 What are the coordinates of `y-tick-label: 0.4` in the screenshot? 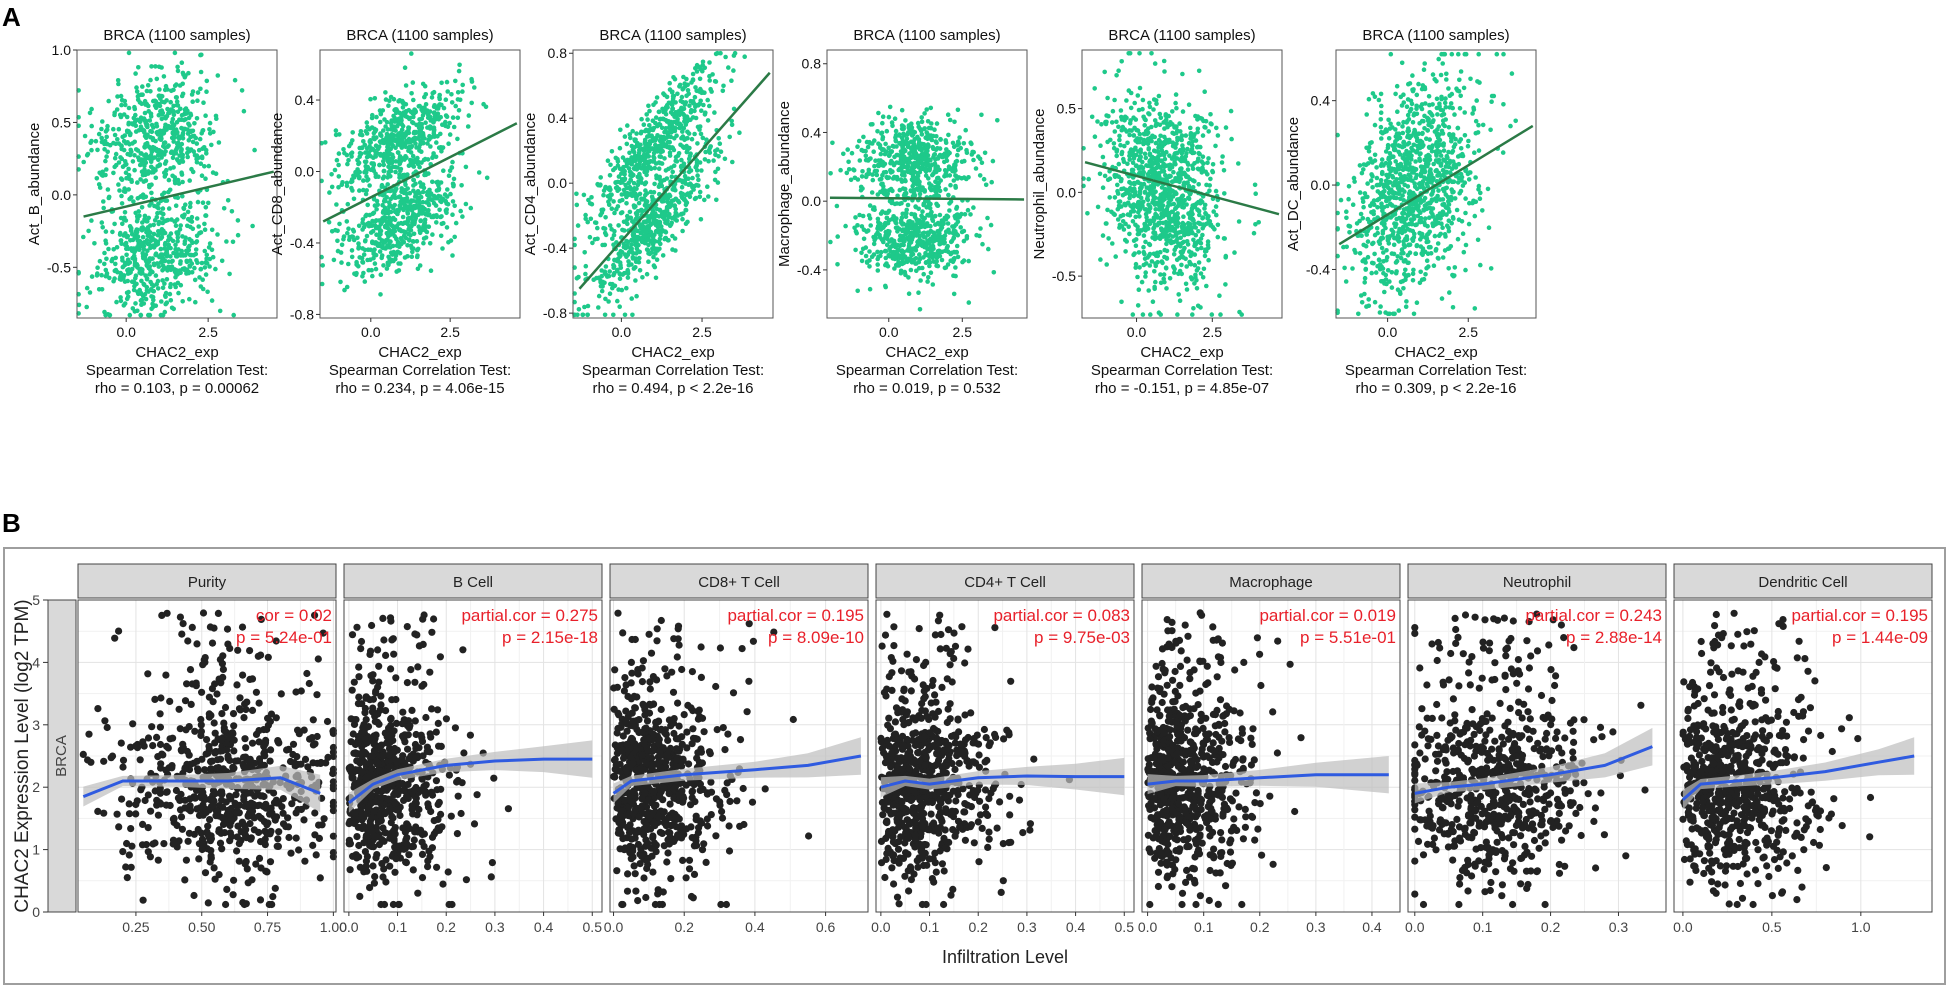 It's located at (812, 132).